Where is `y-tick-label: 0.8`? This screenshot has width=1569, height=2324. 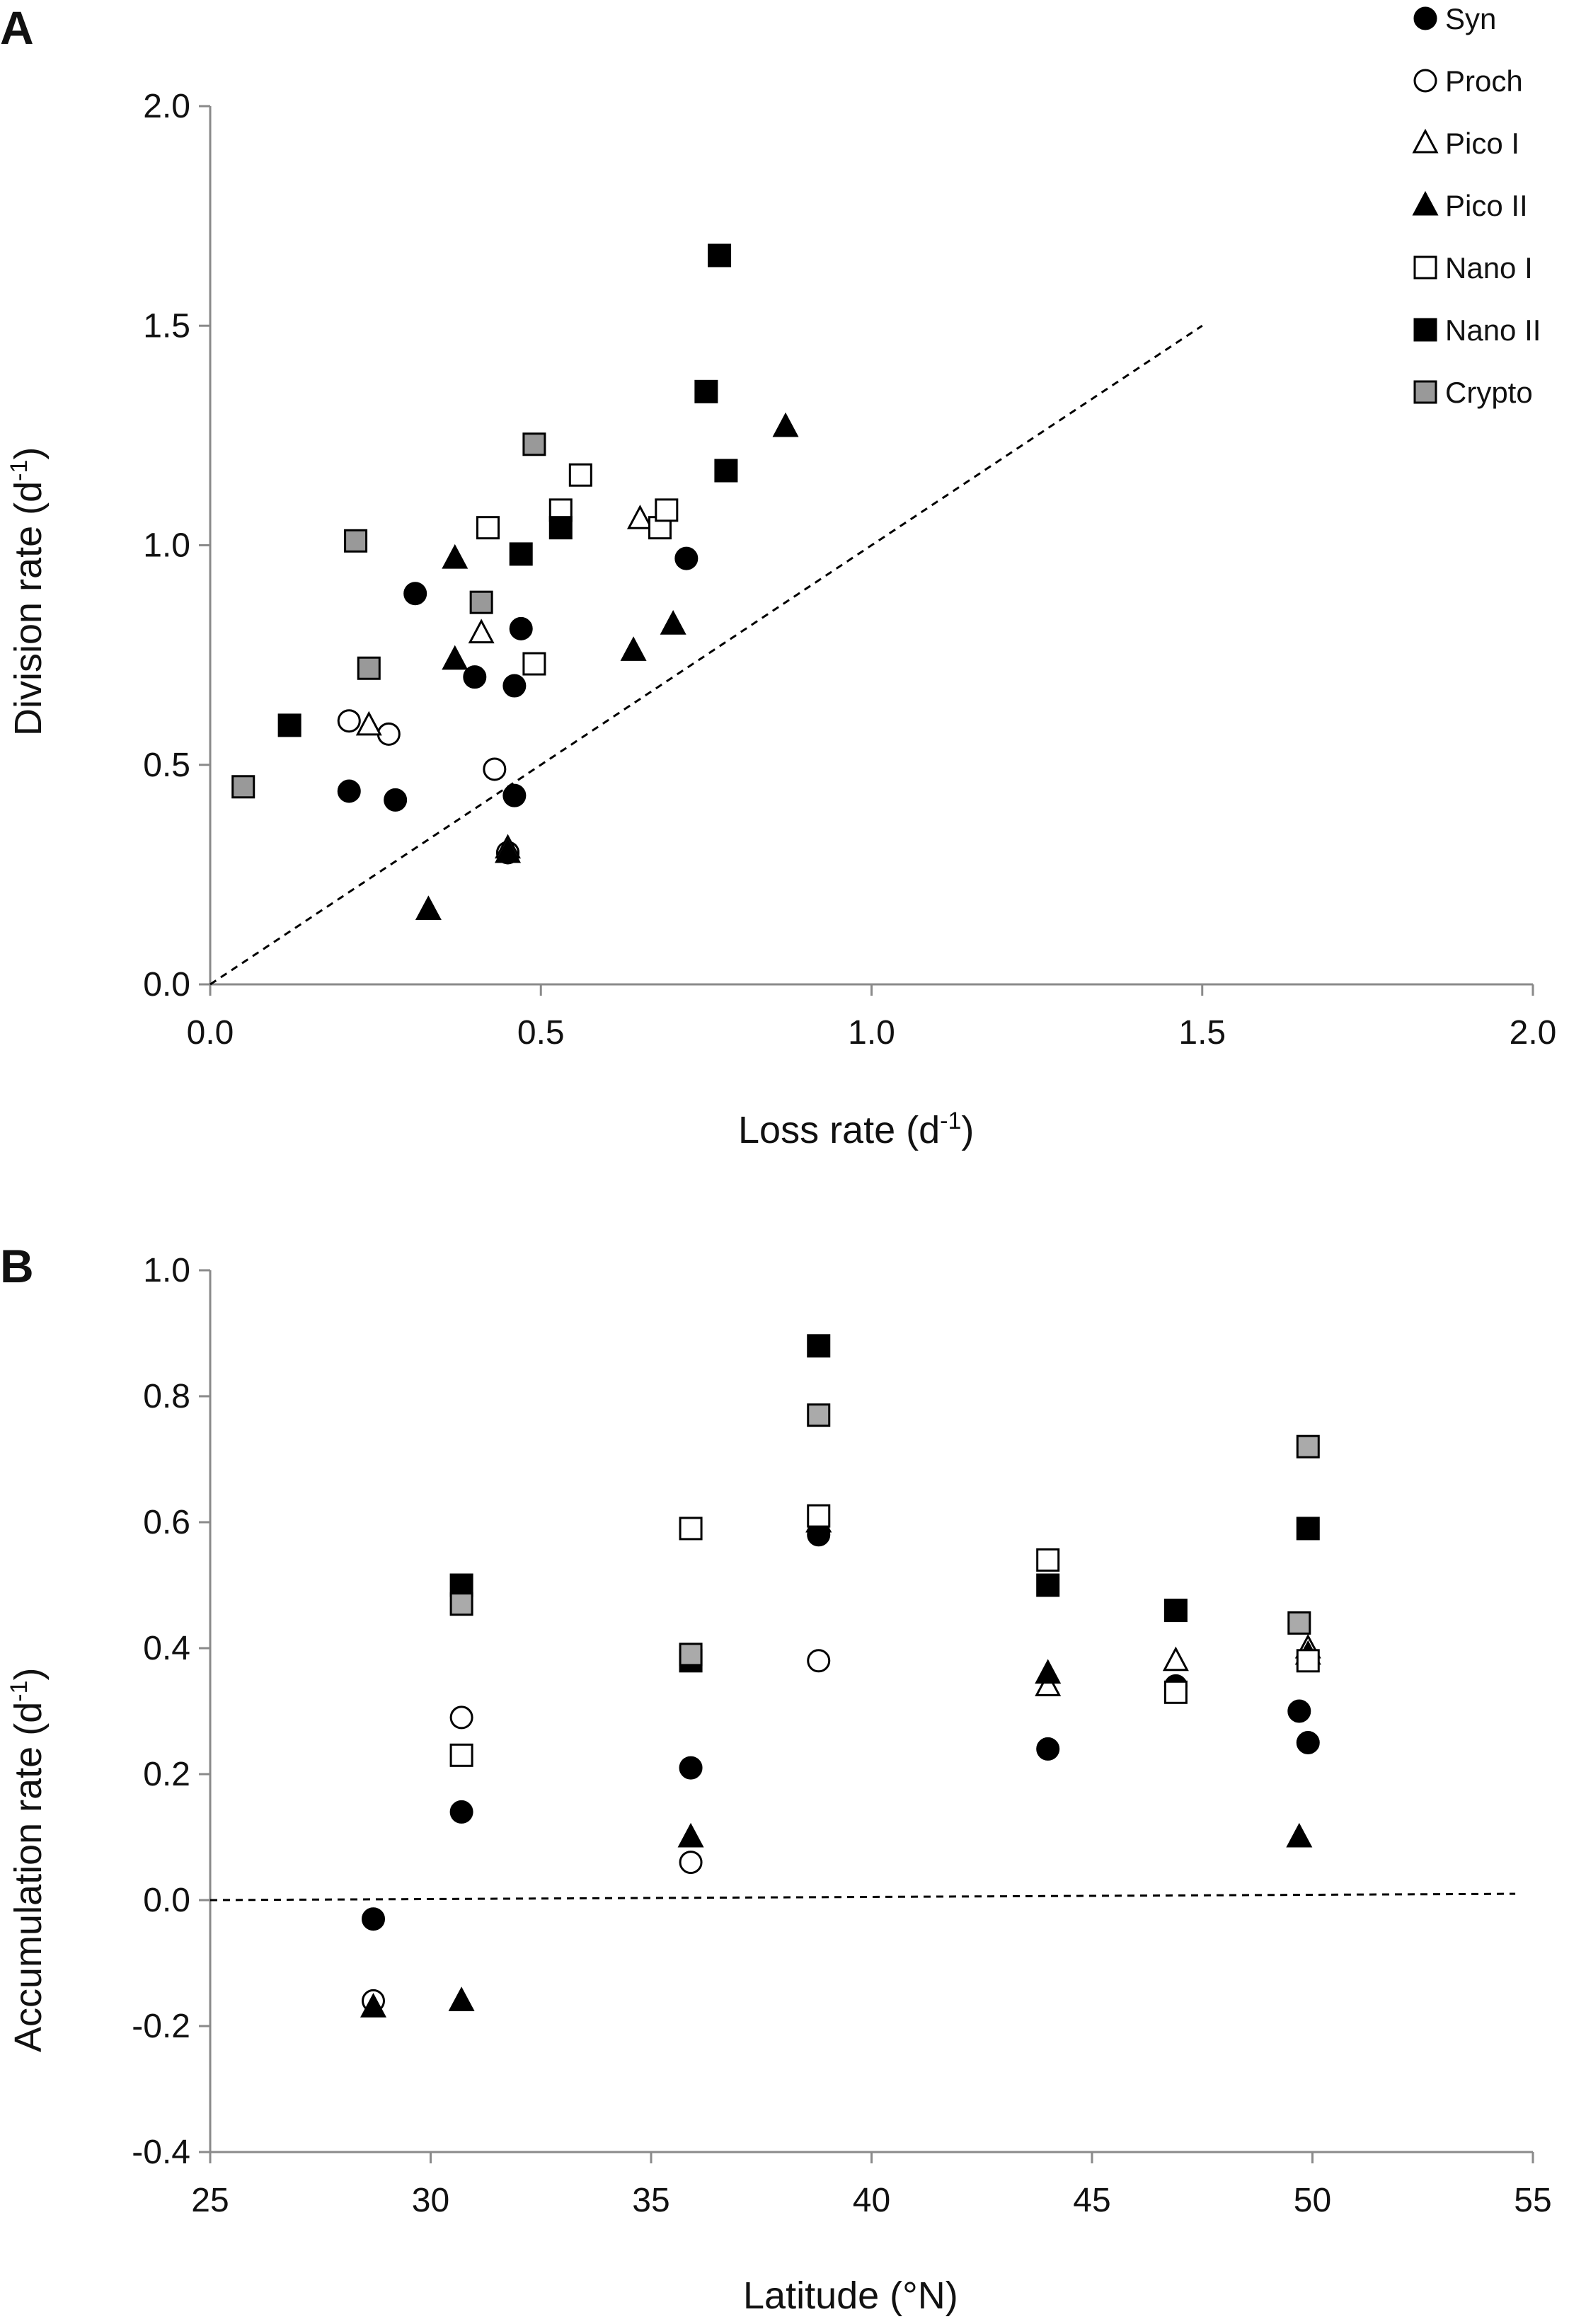
y-tick-label: 0.8 is located at coordinates (167, 1396).